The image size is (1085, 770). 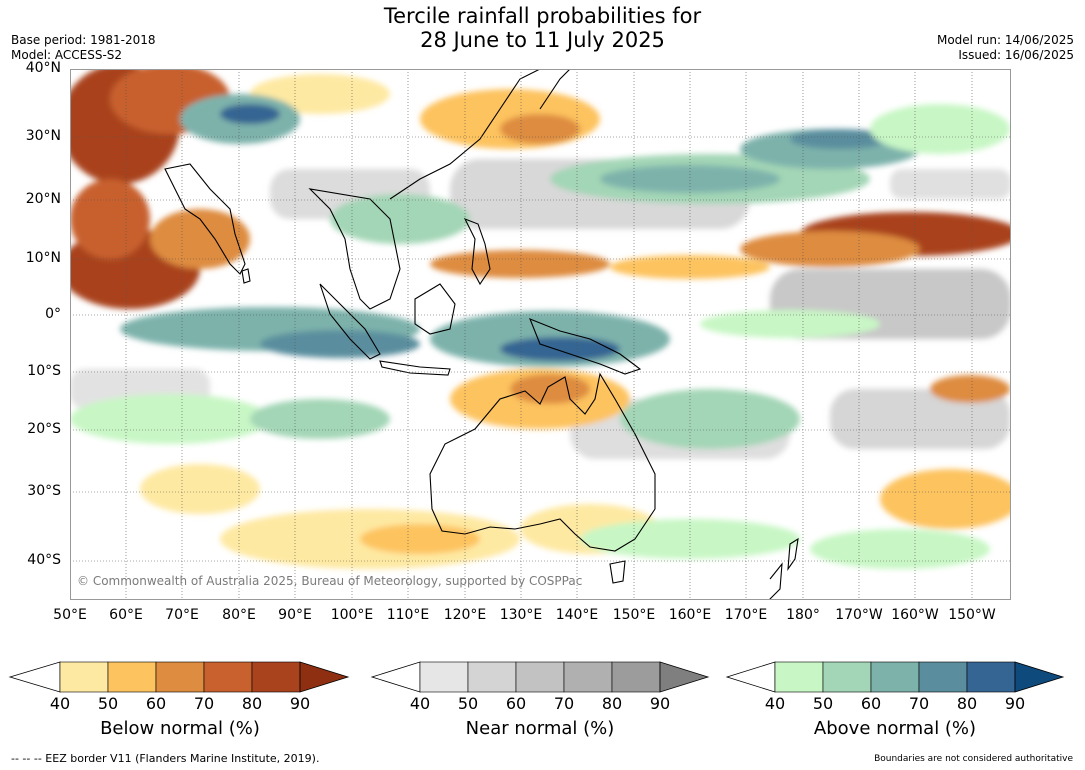 I want to click on longitude-label: 180°, so click(x=803, y=615).